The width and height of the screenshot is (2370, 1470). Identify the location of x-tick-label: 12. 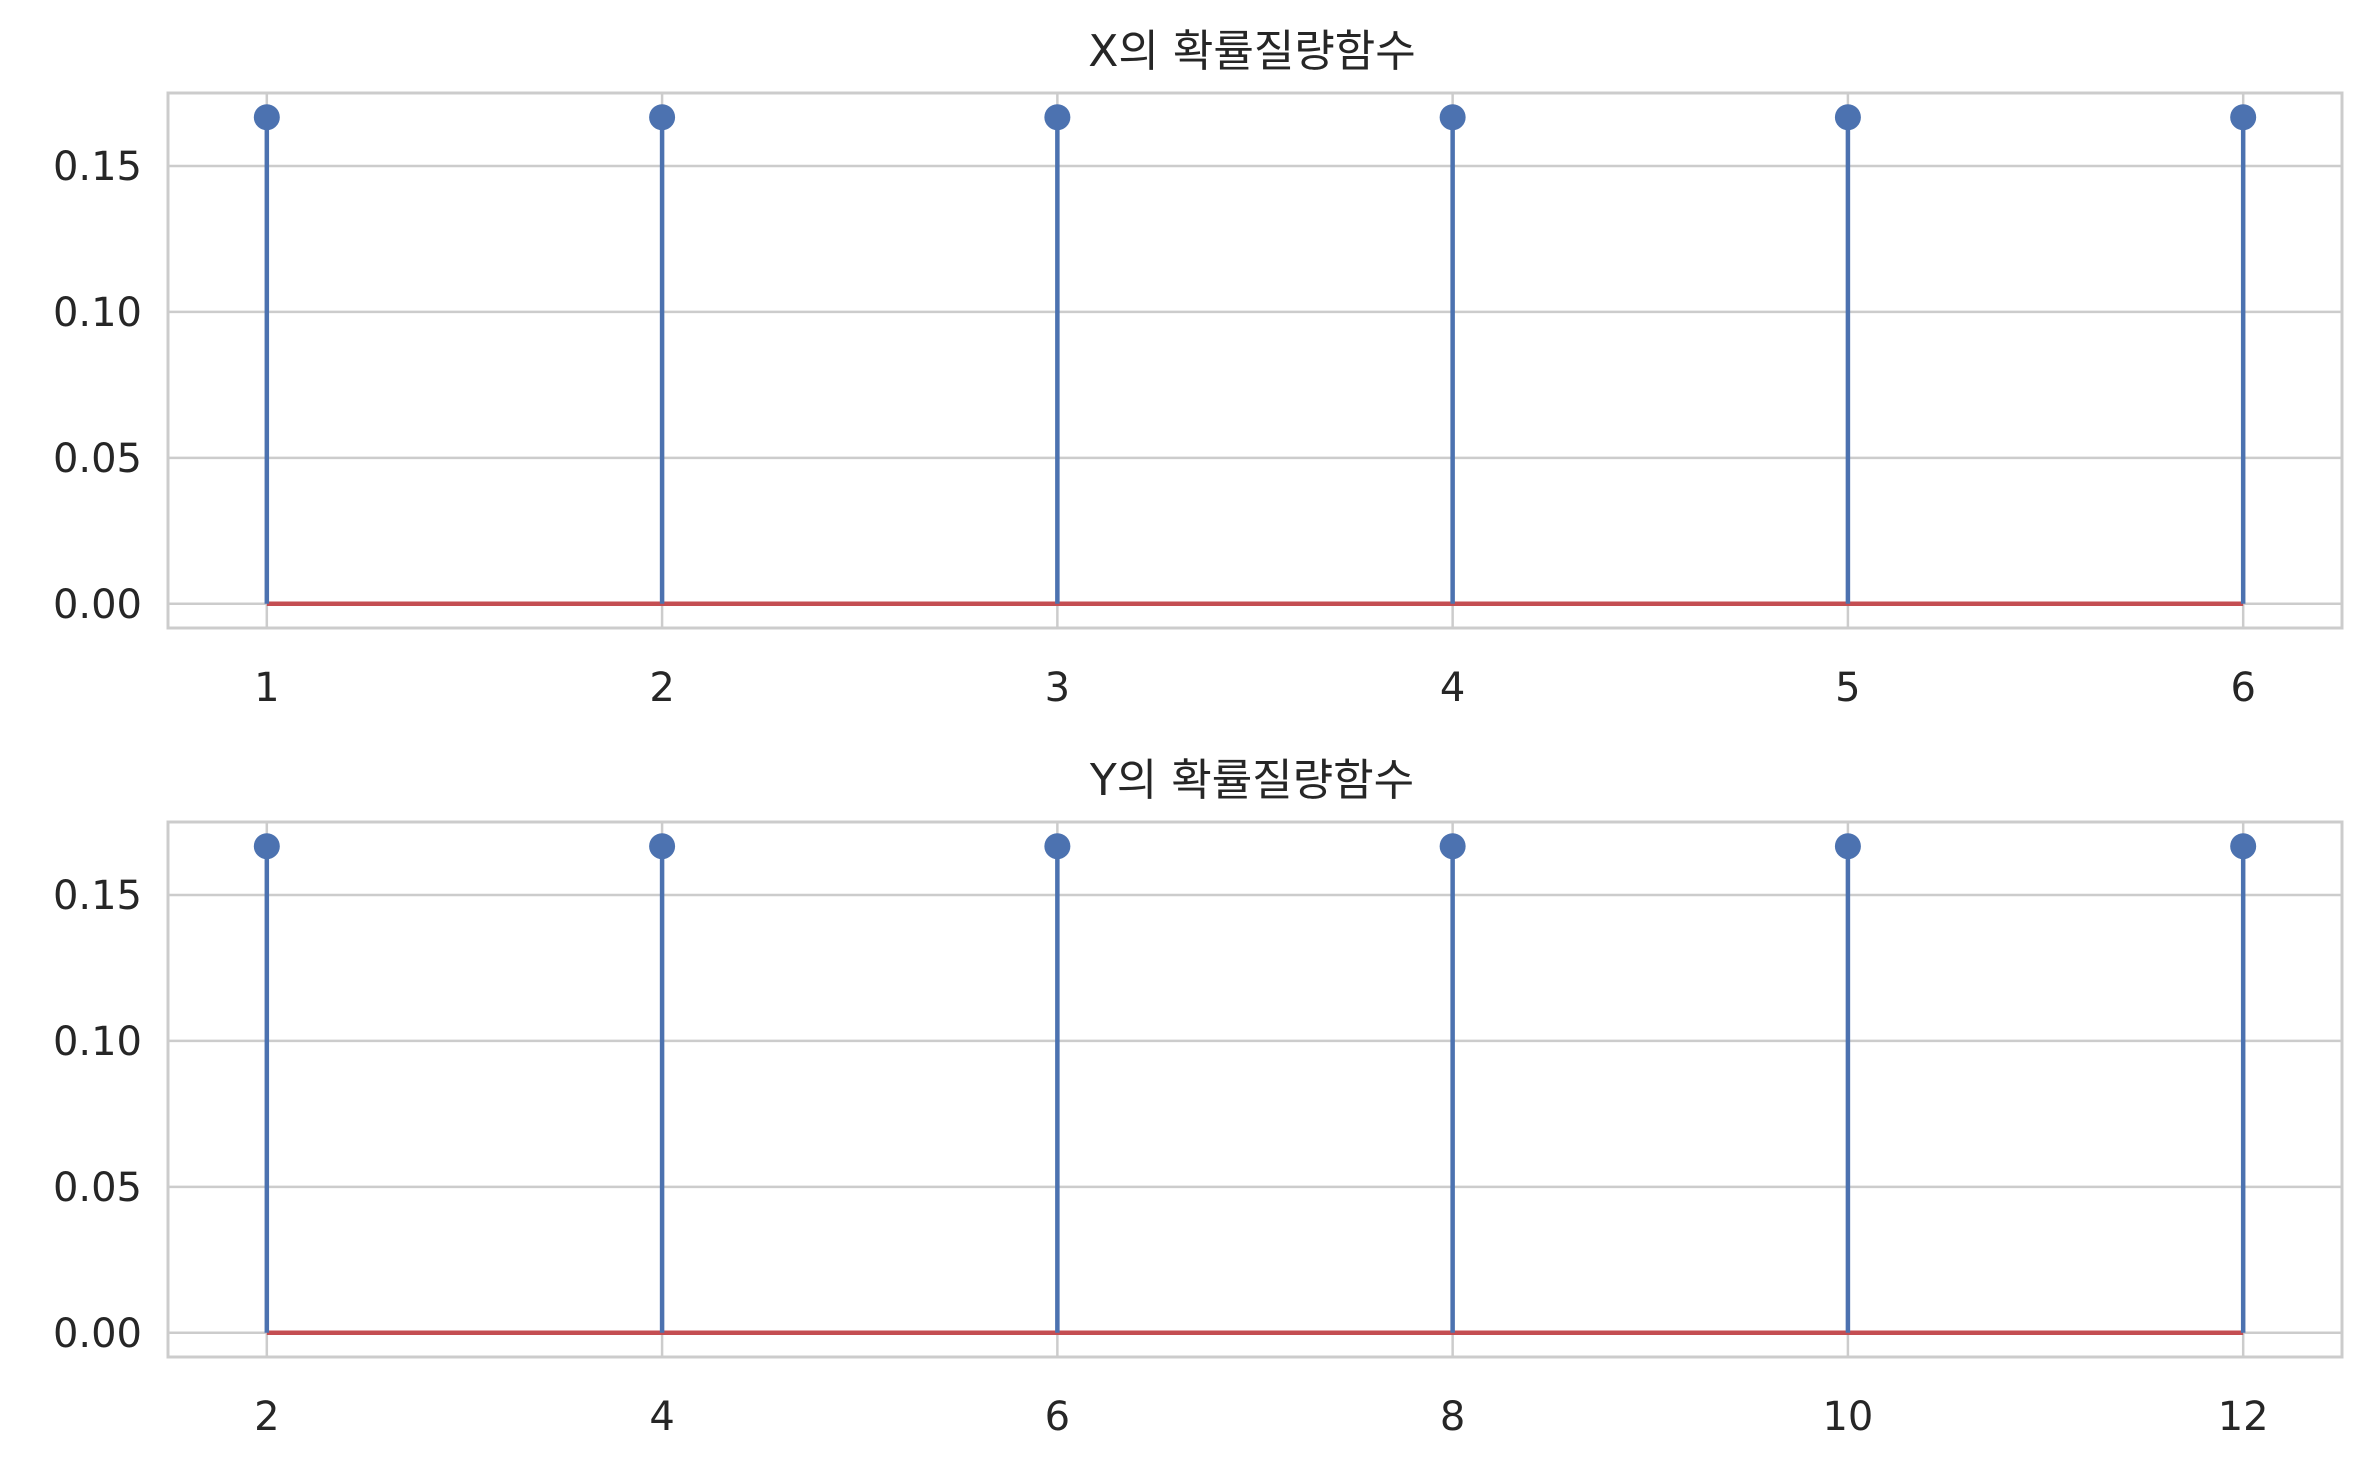
(2243, 1417).